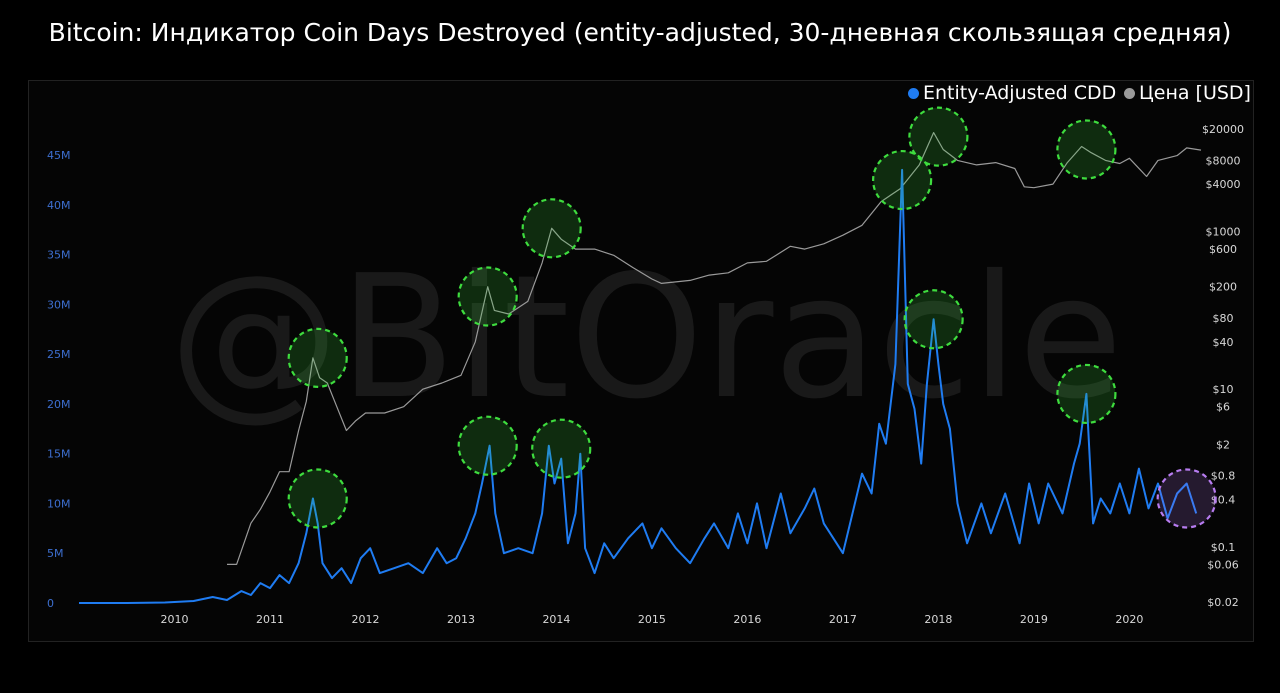 Image resolution: width=1280 pixels, height=693 pixels. Describe the element at coordinates (1020, 93) in the screenshot. I see `legend-cdd-label: Entity-Adjusted CDD` at that location.